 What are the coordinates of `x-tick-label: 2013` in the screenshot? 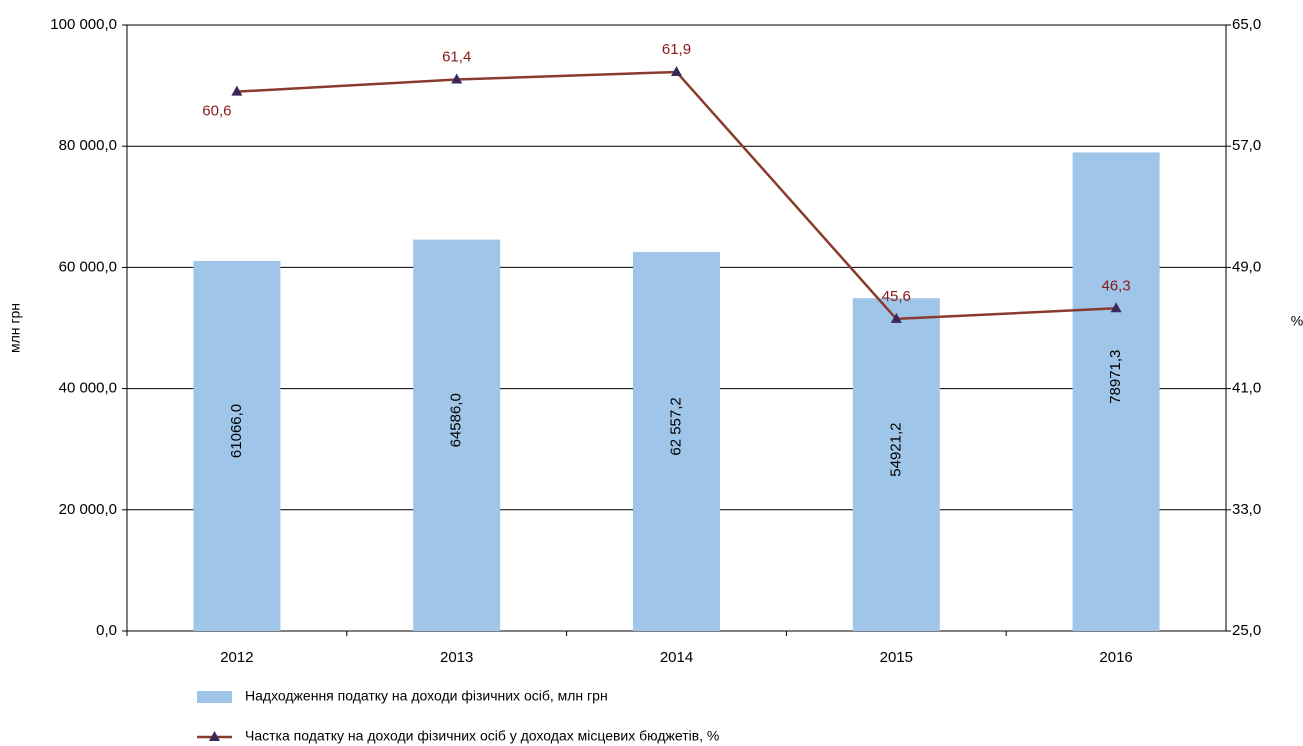 It's located at (456, 657).